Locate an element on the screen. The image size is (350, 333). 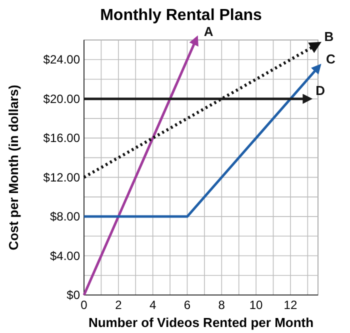
x-tick-label: 6 is located at coordinates (187, 305).